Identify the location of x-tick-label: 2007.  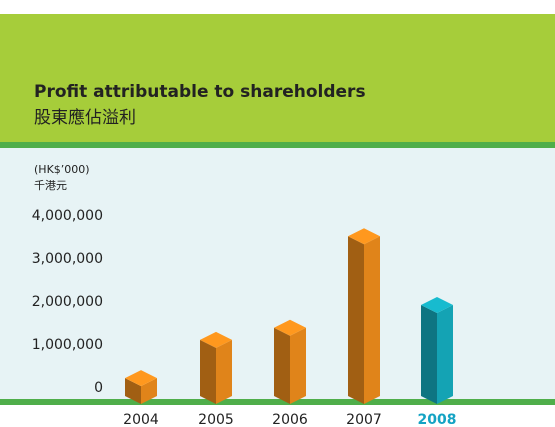
(364, 419).